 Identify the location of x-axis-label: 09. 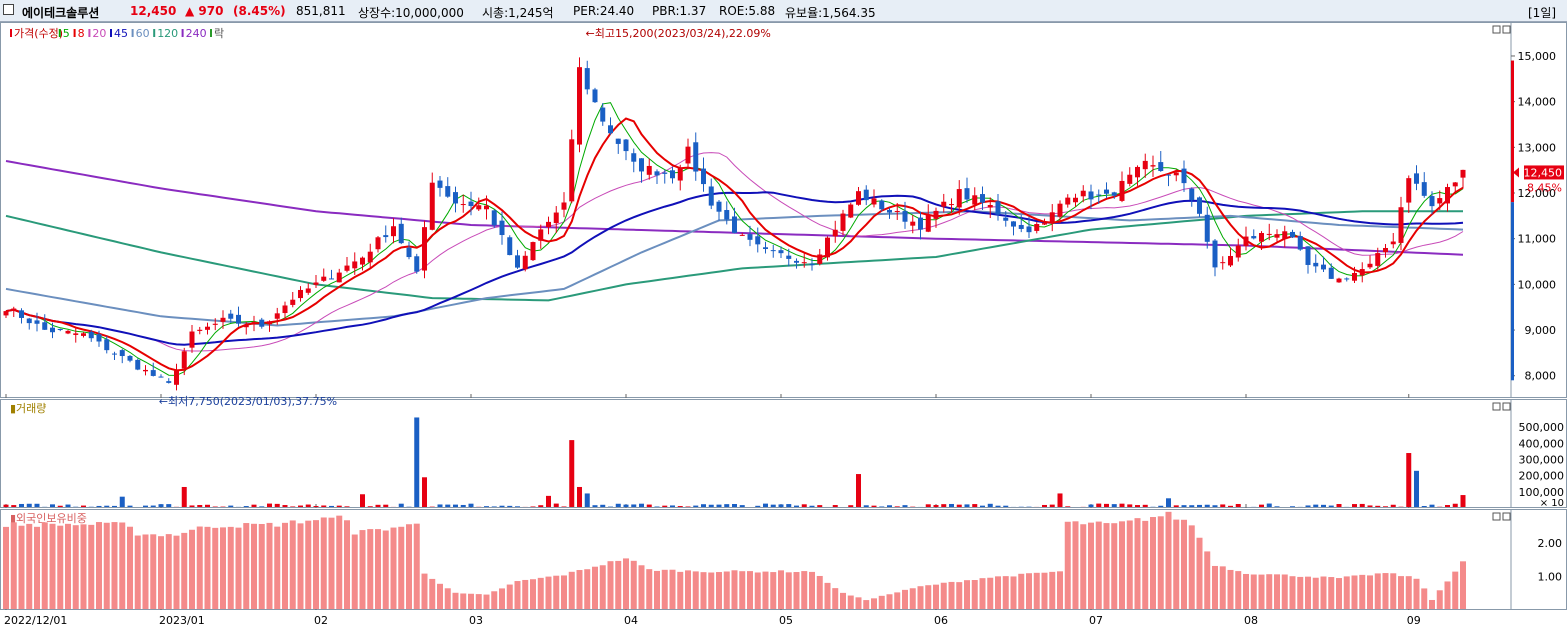
(1414, 620).